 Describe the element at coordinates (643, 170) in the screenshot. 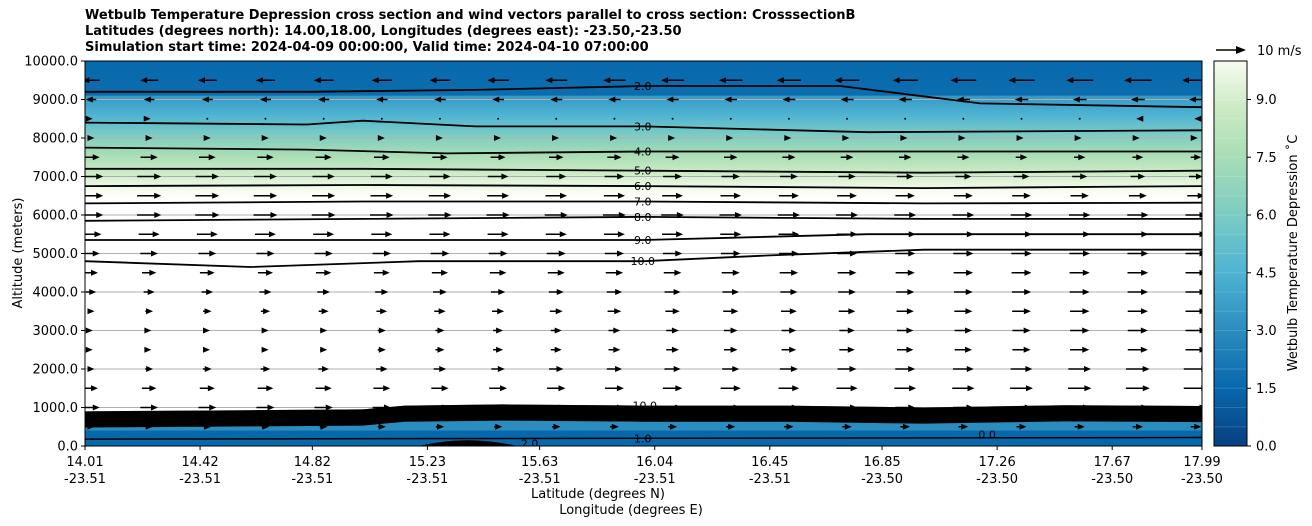

I see `contour-line-5.0` at that location.